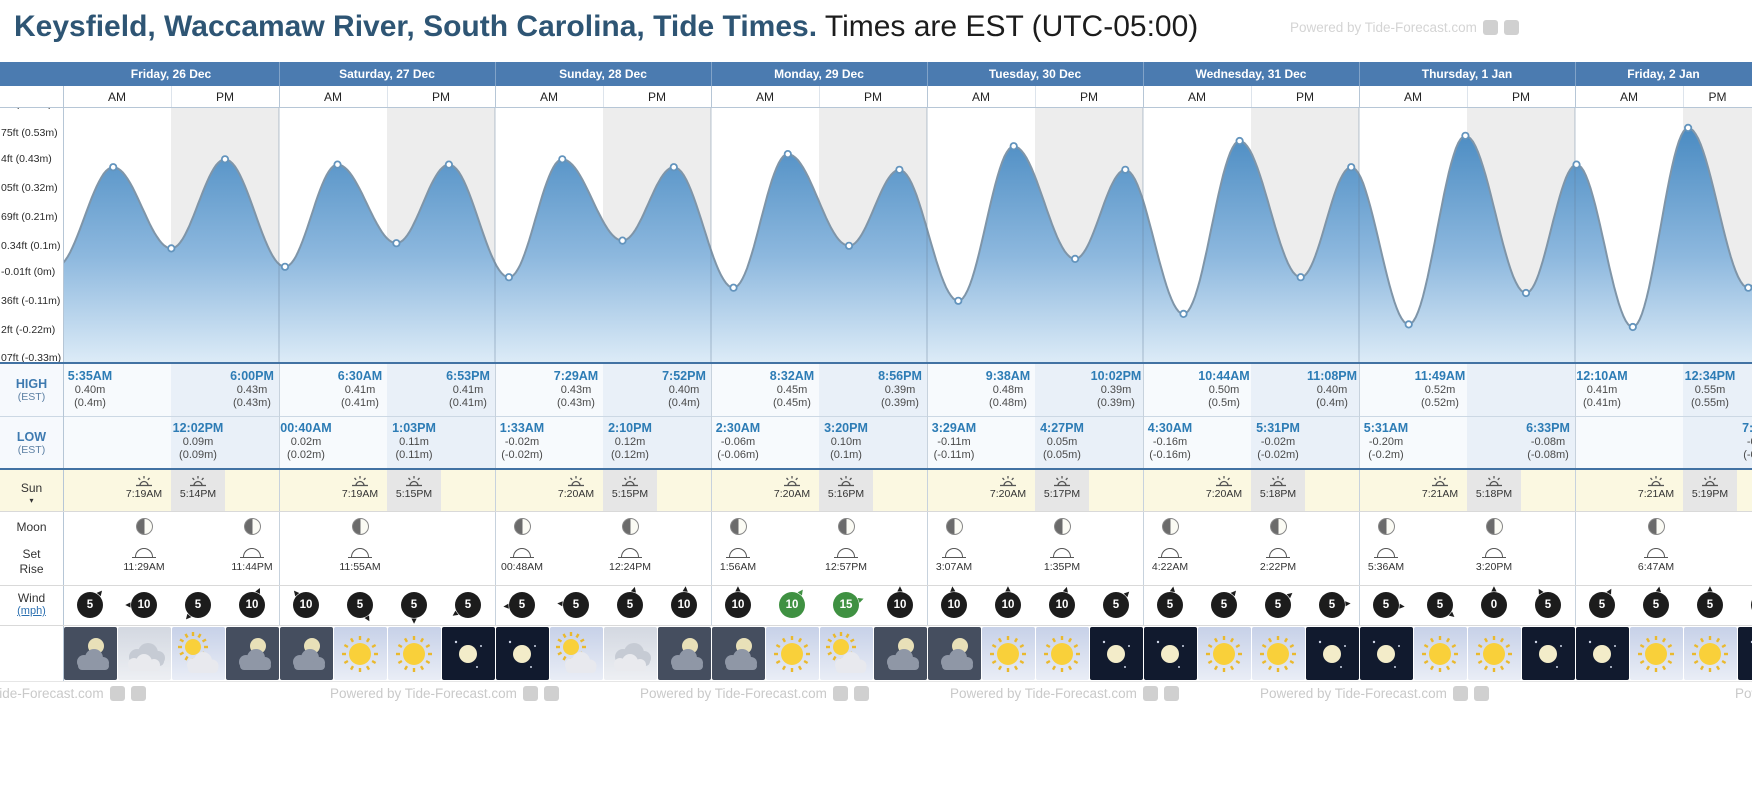  Describe the element at coordinates (1062, 542) in the screenshot. I see `moon-event: 1:35PM` at that location.